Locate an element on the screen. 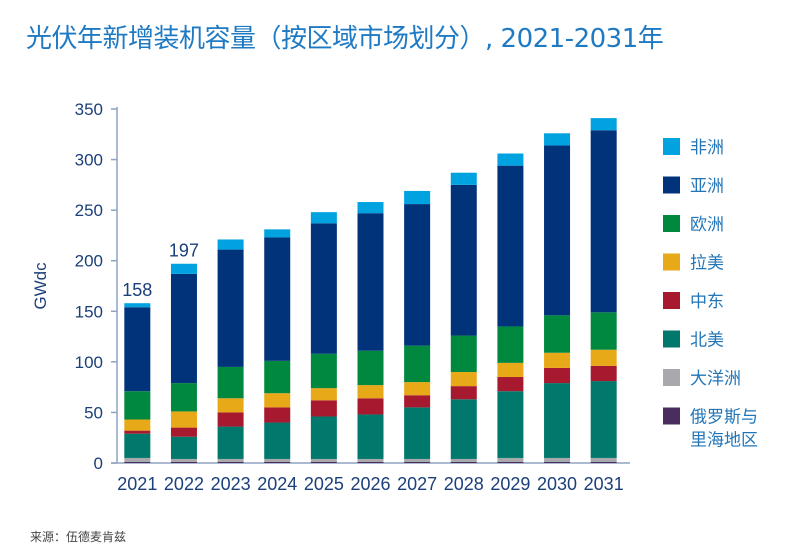  legend-label: 亚洲 is located at coordinates (707, 187).